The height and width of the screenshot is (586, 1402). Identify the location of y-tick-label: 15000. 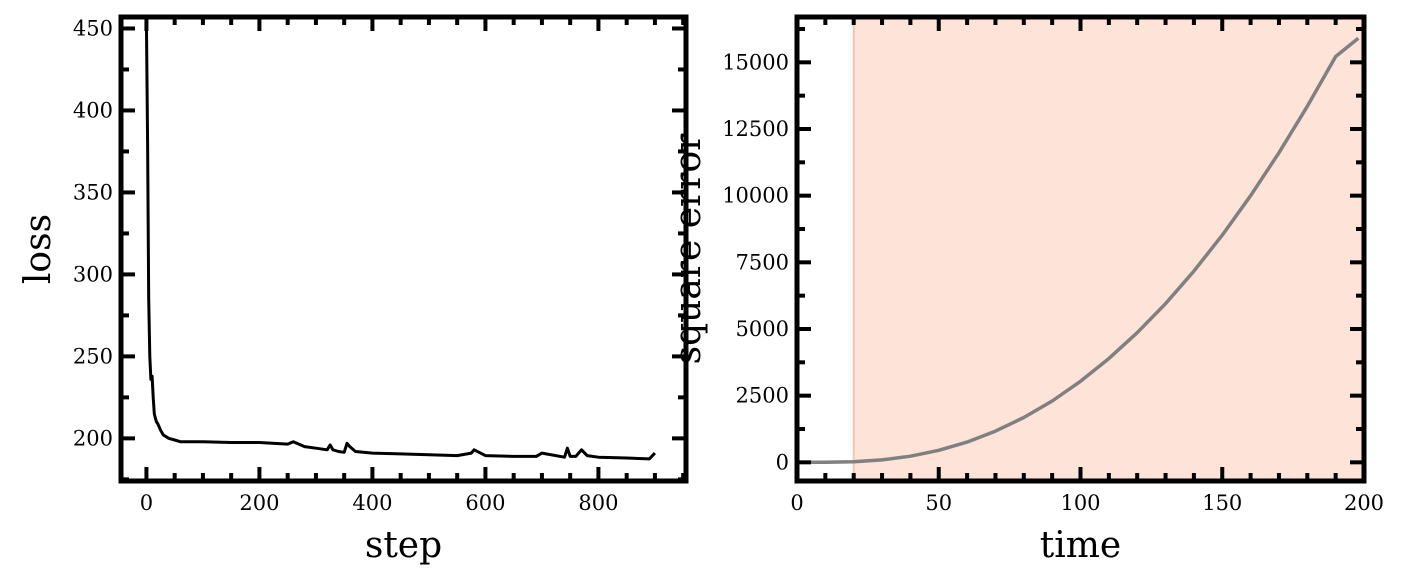
(755, 62).